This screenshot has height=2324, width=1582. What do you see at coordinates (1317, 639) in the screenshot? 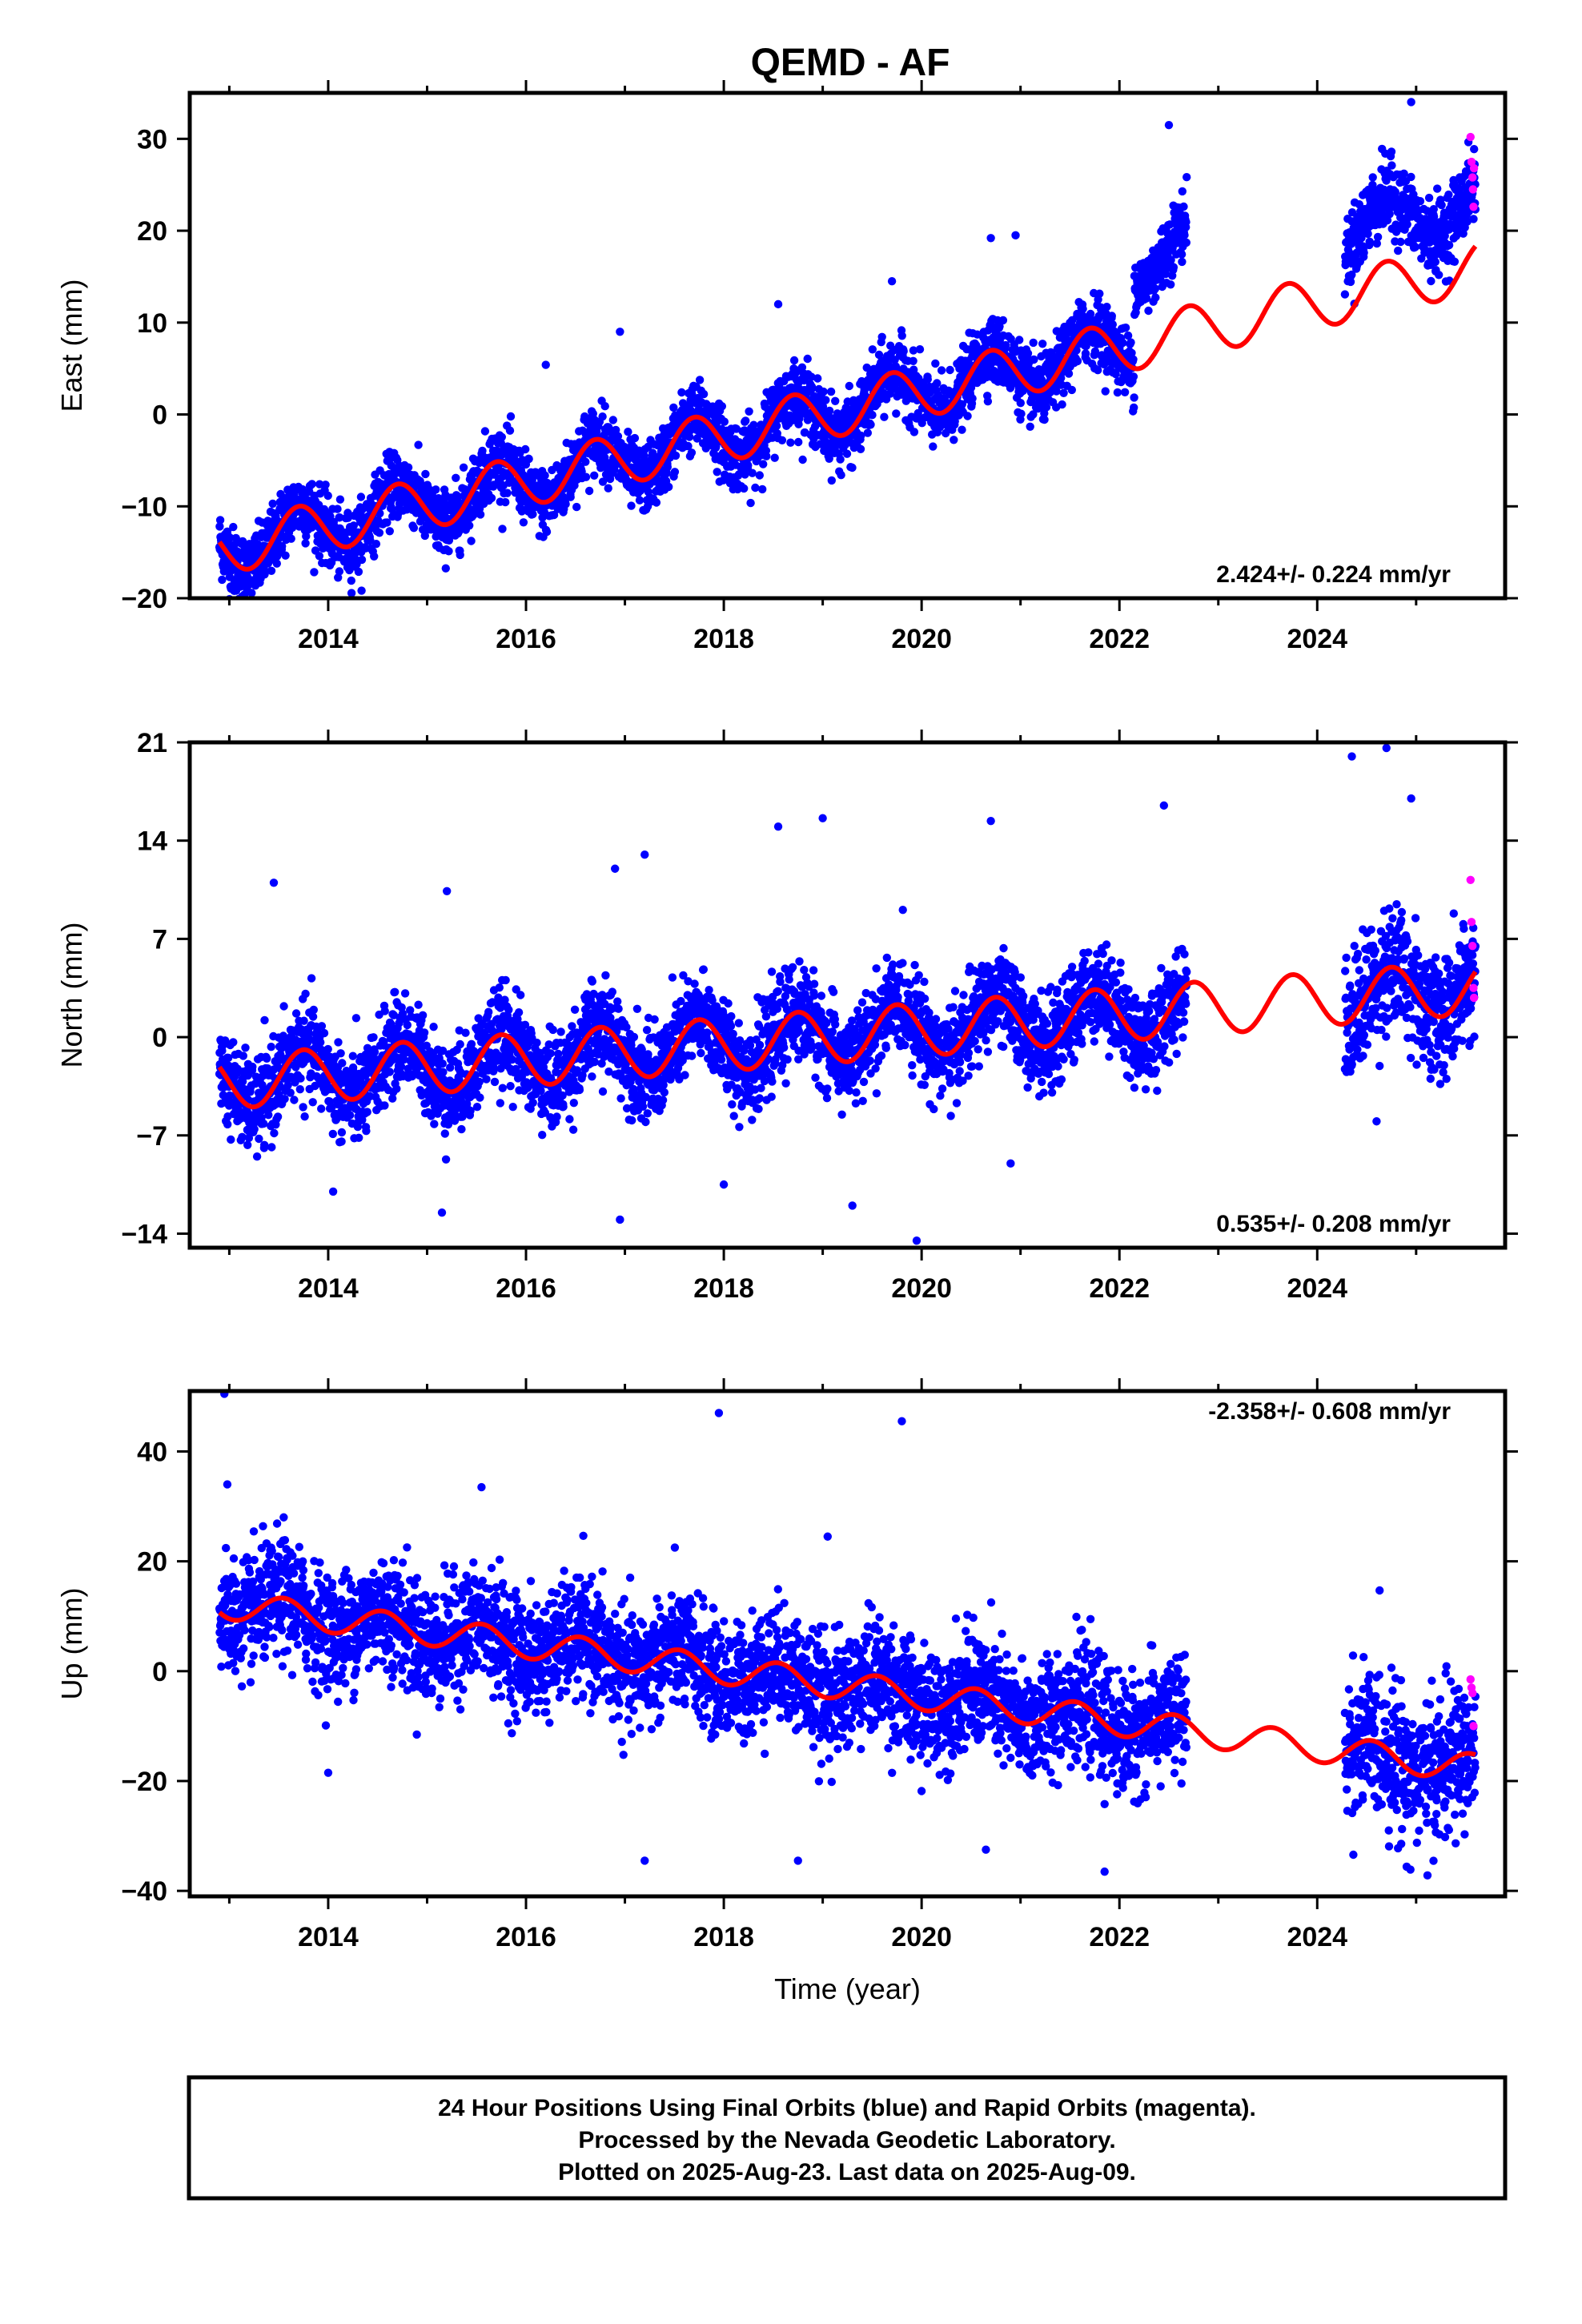
I see `x-tick-label: 2024` at bounding box center [1317, 639].